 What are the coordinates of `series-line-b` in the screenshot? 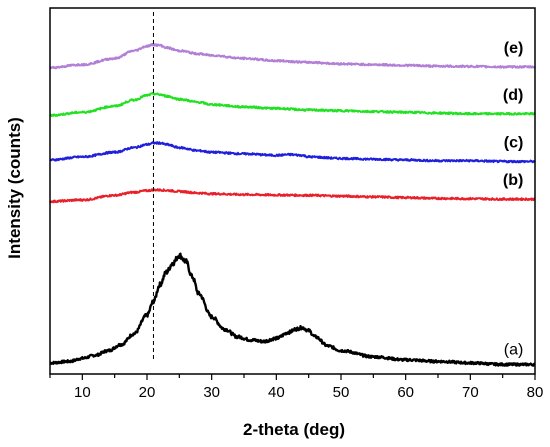 It's located at (292, 196).